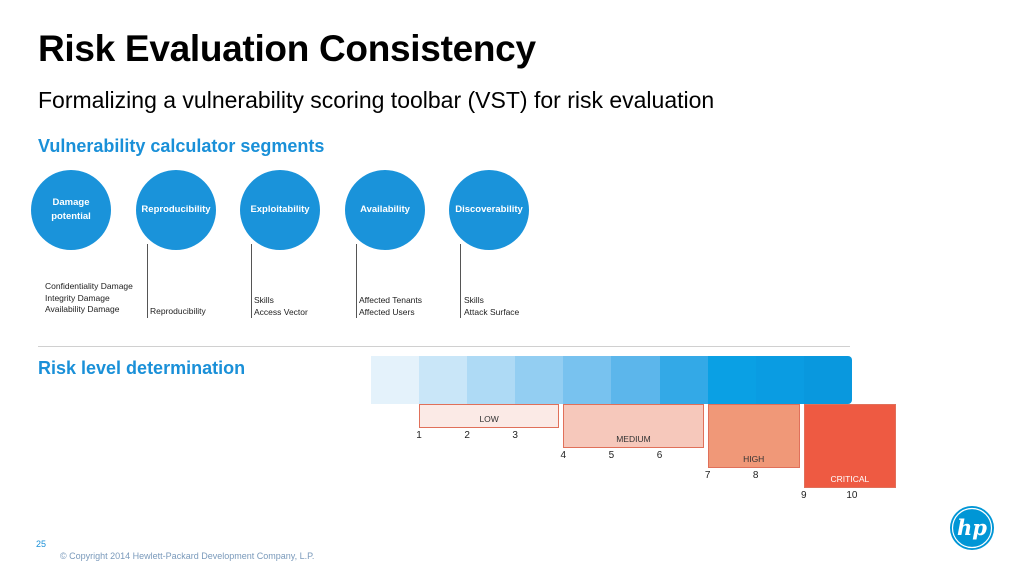 Image resolution: width=1024 pixels, height=576 pixels. Describe the element at coordinates (755, 475) in the screenshot. I see `scale-number: 8` at that location.